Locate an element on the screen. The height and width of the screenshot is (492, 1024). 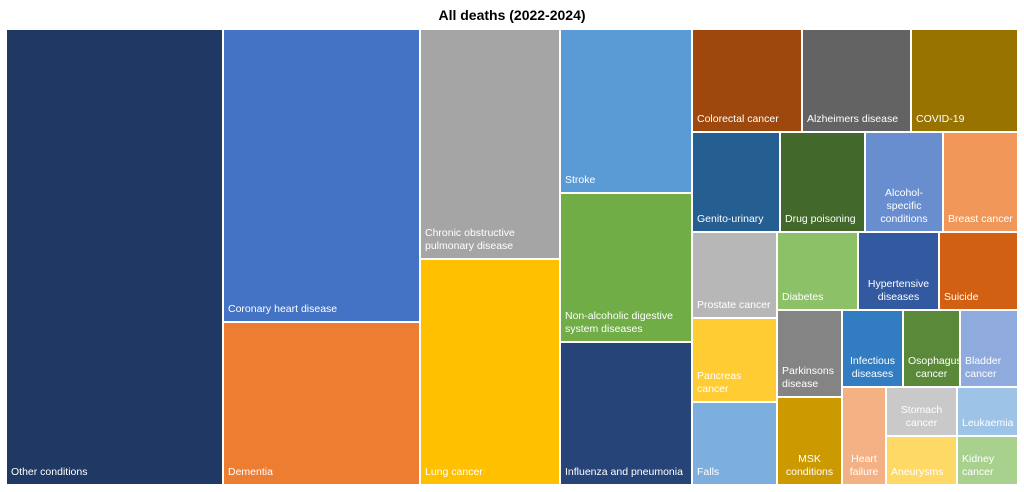
treemap-tile-stomach-cancer: Stomach cancer is located at coordinates (921, 411).